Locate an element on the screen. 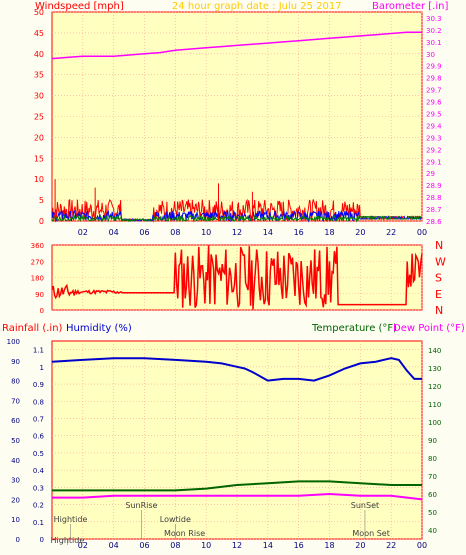  humidity-tick-label: 0 is located at coordinates (42, 540).